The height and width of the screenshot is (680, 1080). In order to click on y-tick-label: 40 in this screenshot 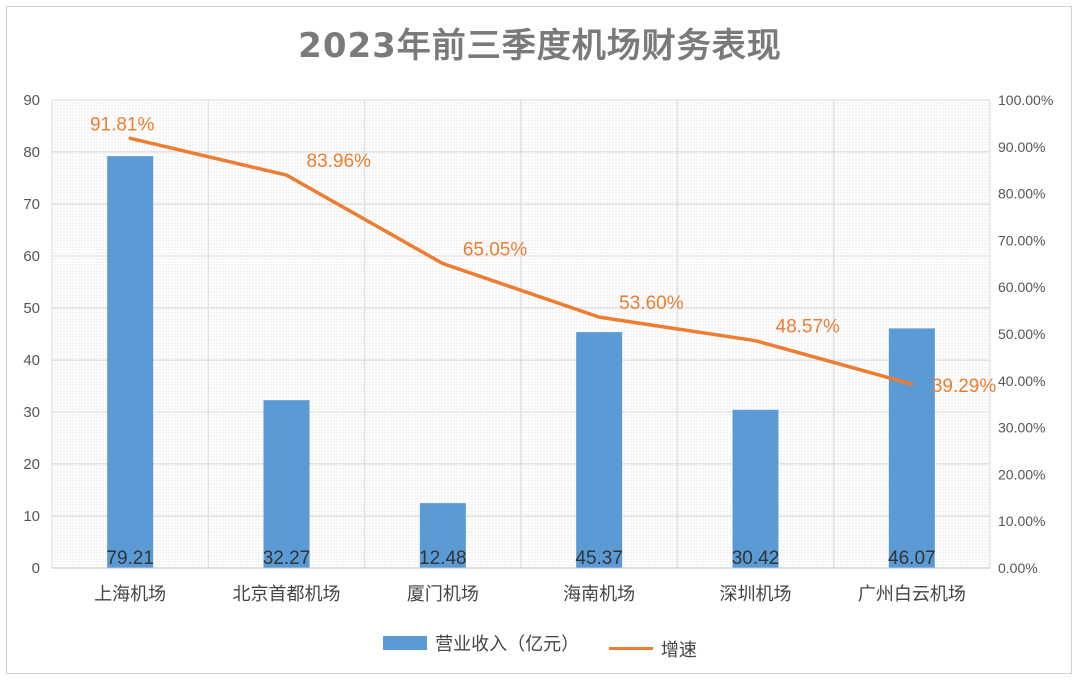, I will do `click(31, 360)`.